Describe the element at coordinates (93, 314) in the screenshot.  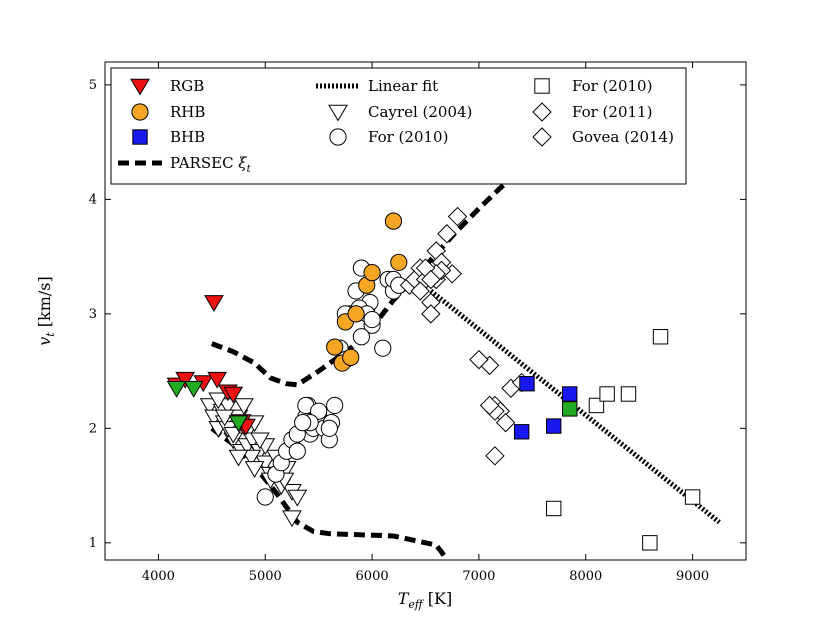
I see `y-tick-label: 3` at that location.